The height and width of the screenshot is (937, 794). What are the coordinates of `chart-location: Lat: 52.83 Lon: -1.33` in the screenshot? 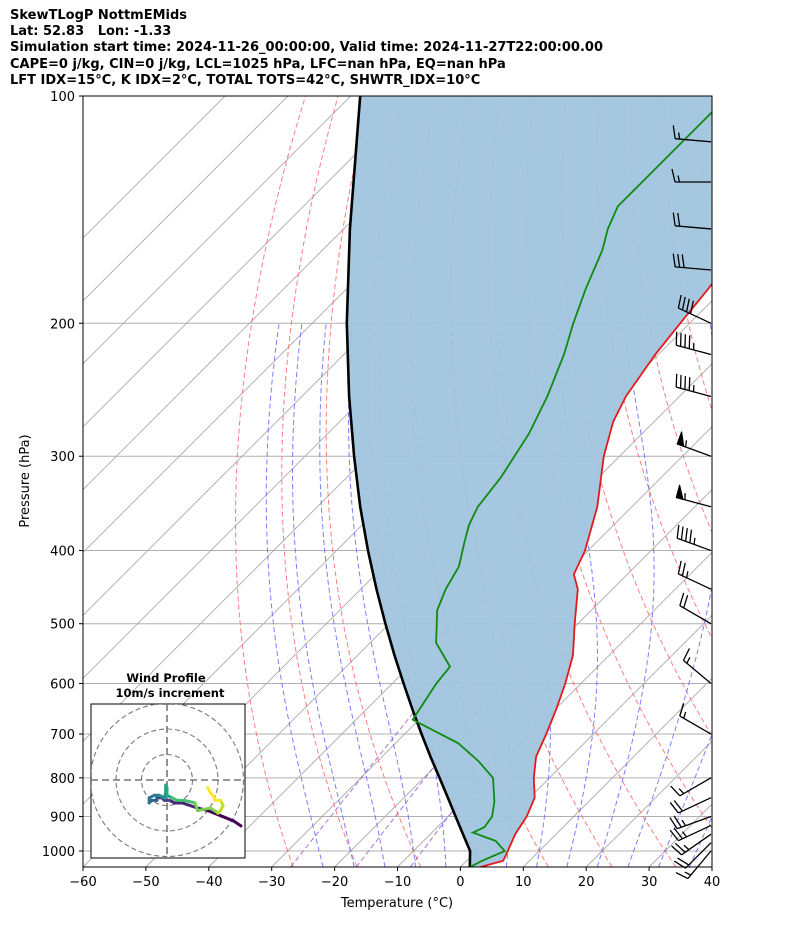 It's located at (91, 31).